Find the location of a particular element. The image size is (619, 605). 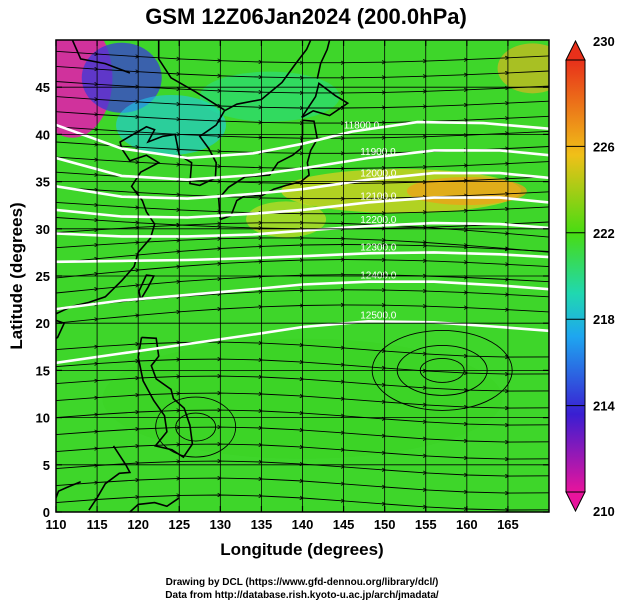

x-tick-label: 130 is located at coordinates (220, 524).